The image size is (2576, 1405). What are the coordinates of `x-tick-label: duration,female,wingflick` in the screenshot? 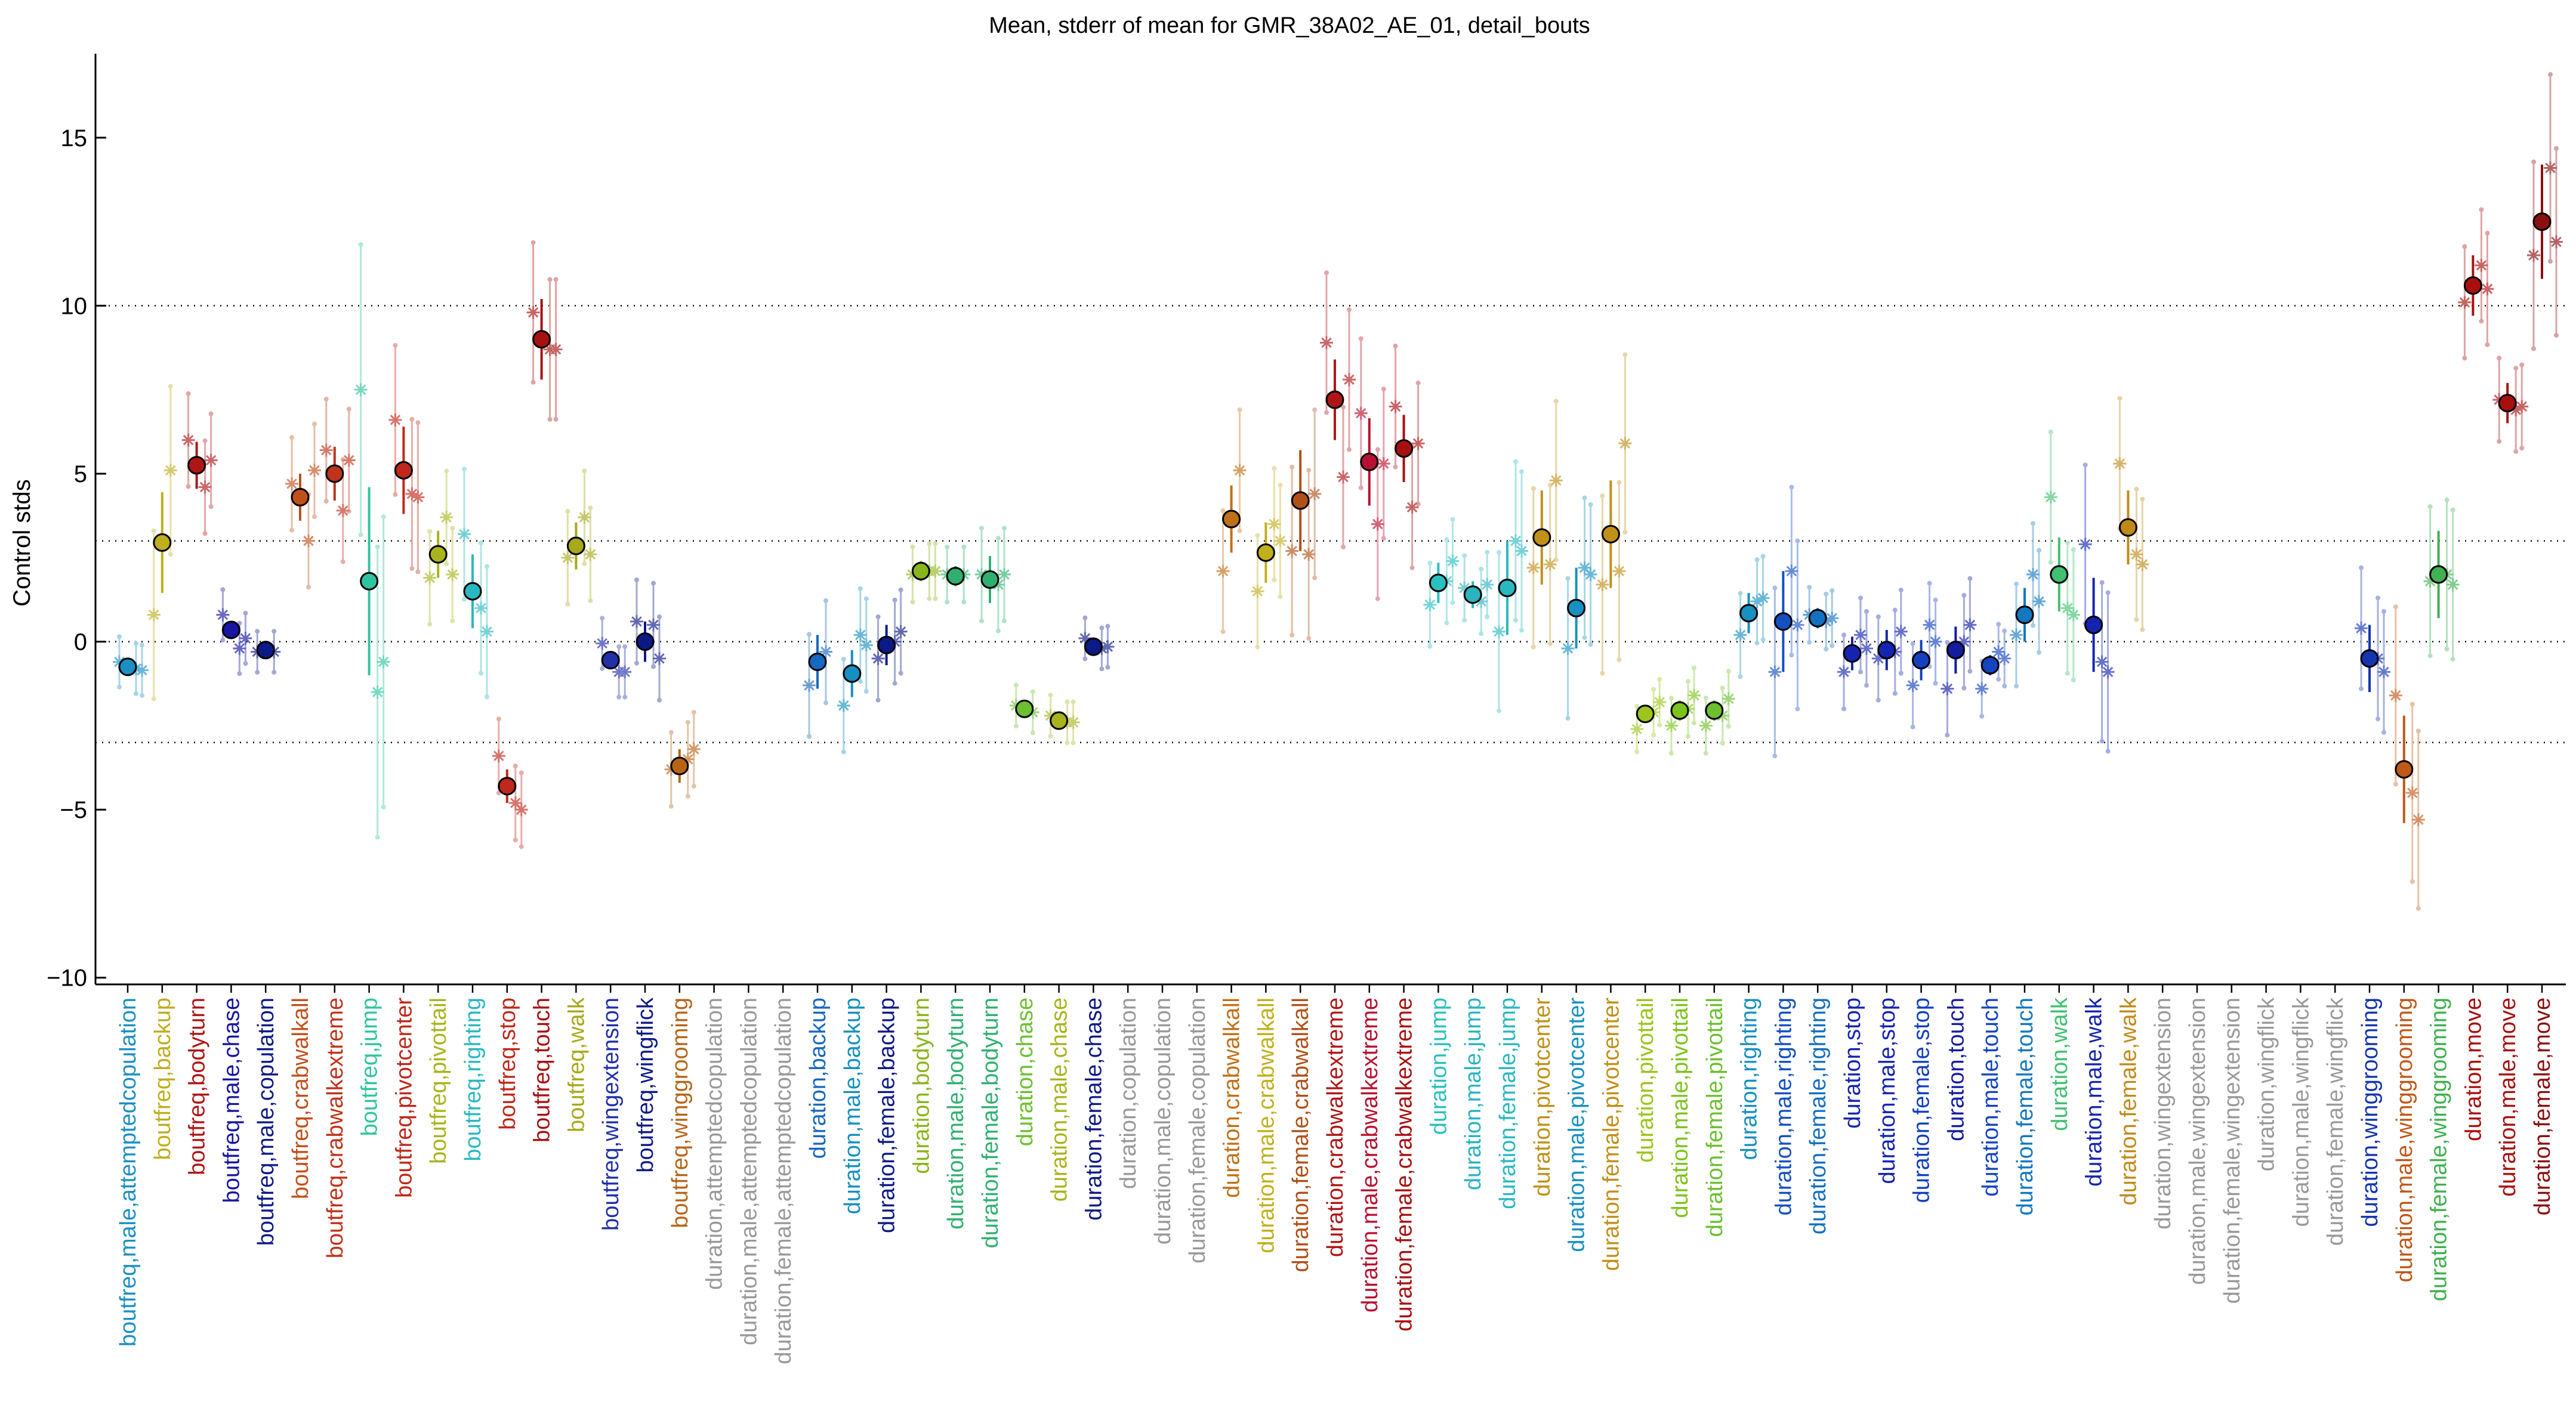 It's located at (2335, 1121).